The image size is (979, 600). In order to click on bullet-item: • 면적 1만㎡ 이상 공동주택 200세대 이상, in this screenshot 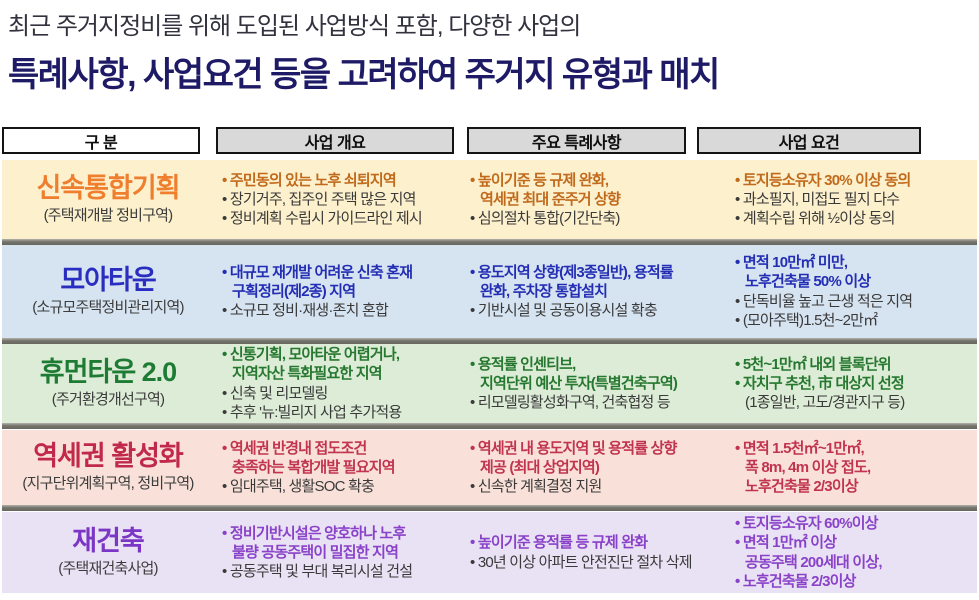, I will do `click(809, 552)`.